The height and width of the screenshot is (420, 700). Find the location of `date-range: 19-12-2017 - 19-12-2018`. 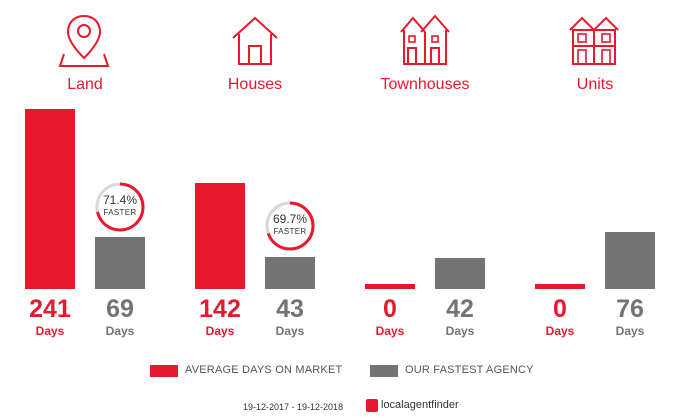

date-range: 19-12-2017 - 19-12-2018 is located at coordinates (293, 407).